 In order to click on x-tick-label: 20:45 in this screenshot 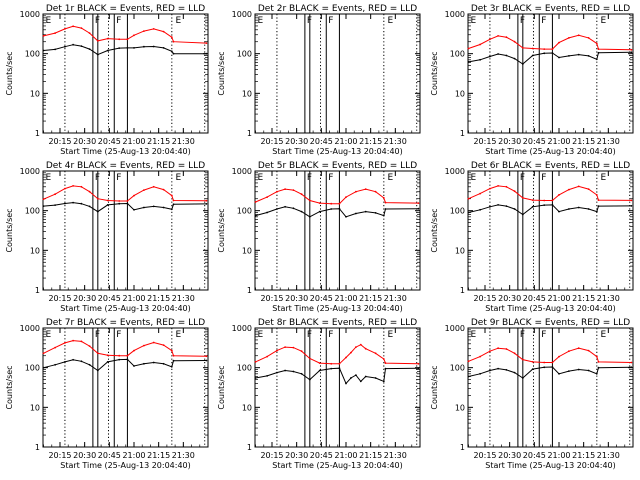, I will do `click(109, 141)`.